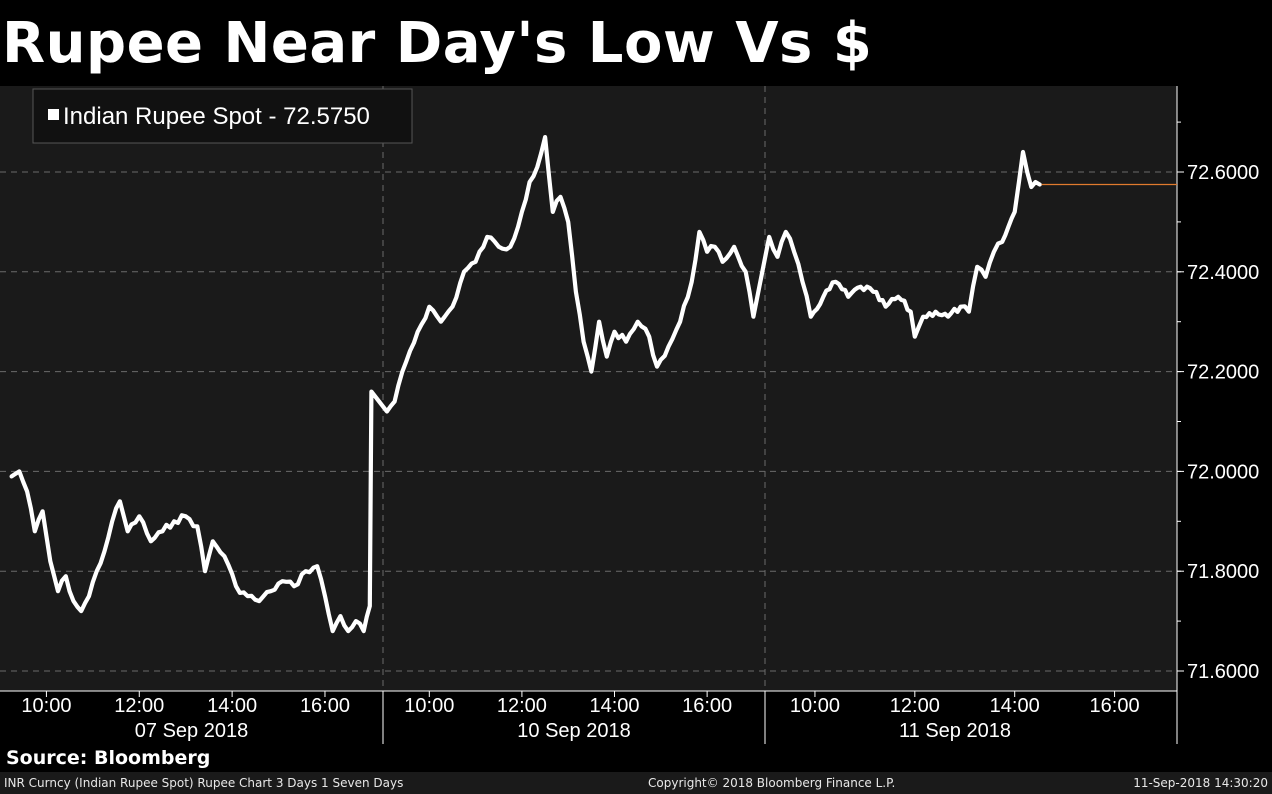 This screenshot has height=794, width=1272. I want to click on source-label: Source: Bloomberg, so click(108, 758).